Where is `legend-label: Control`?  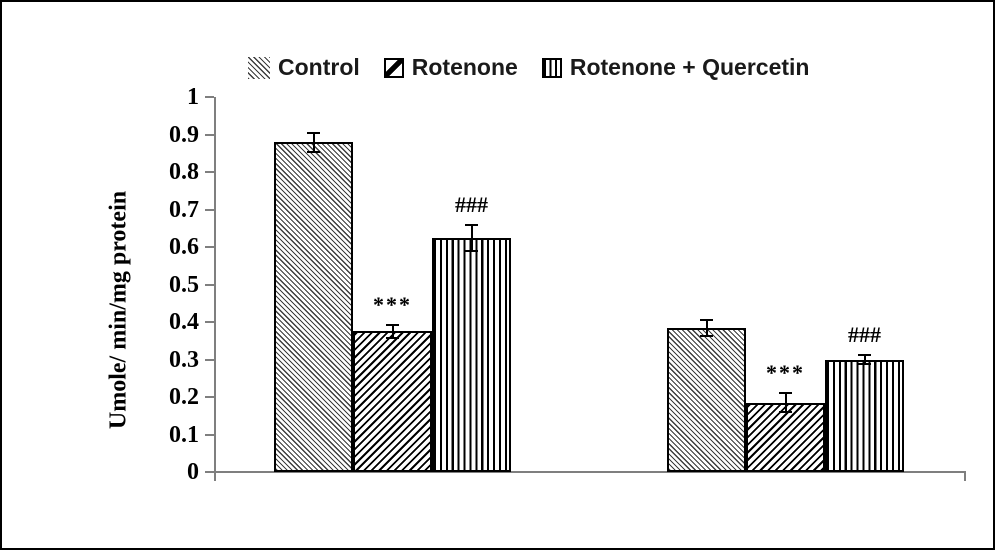 legend-label: Control is located at coordinates (319, 67).